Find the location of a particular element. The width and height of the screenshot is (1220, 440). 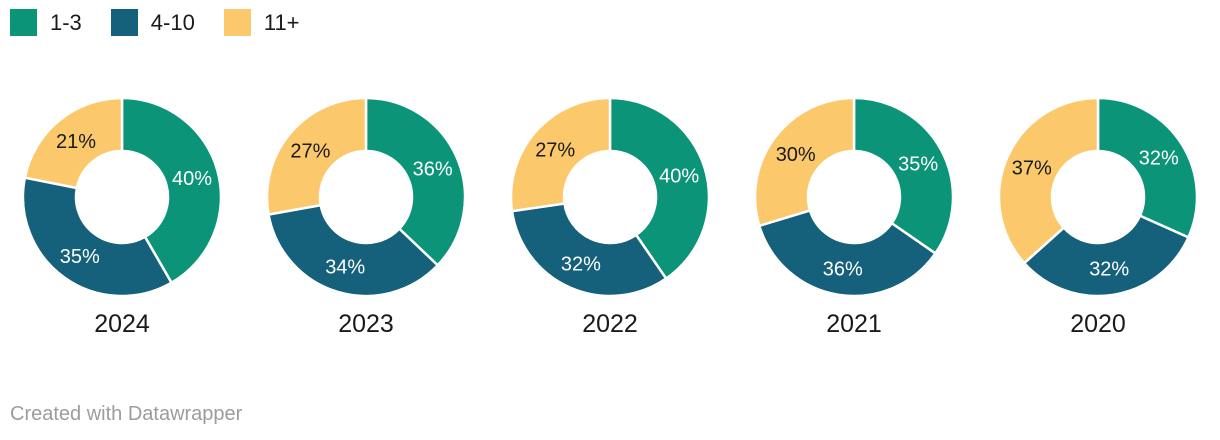

slice-value-label-2024-11+: 21% is located at coordinates (76, 142).